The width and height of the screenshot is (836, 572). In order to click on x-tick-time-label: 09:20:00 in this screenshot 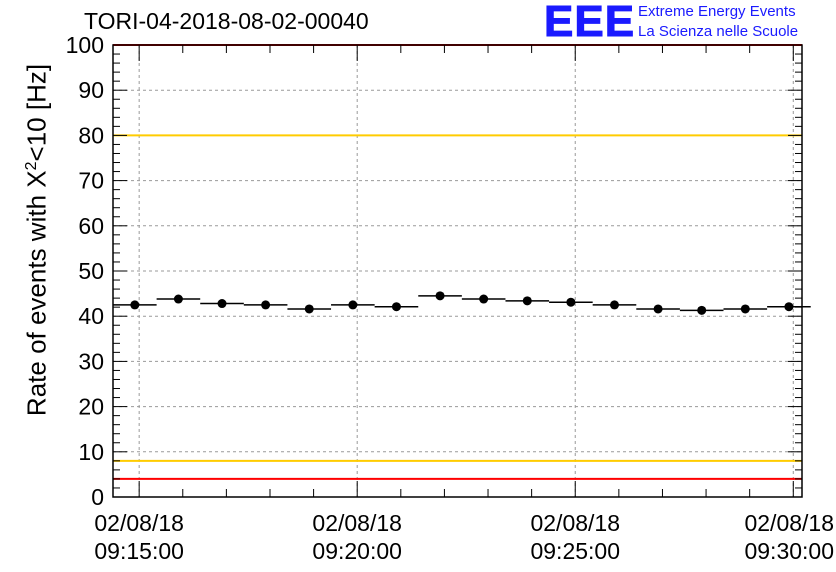, I will do `click(357, 551)`.